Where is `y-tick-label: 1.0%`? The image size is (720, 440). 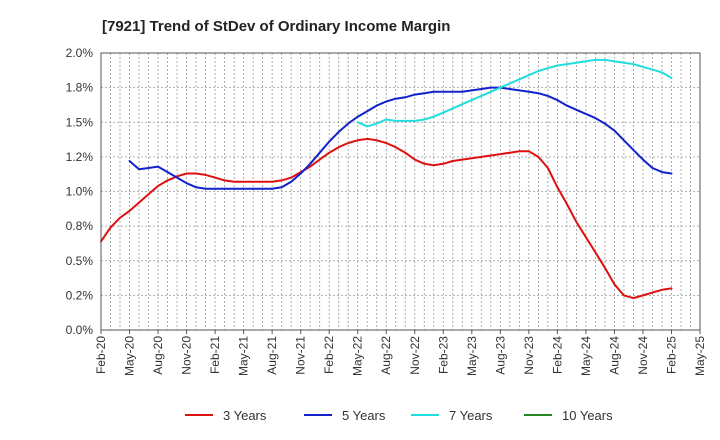
y-tick-label: 1.0% is located at coordinates (80, 192).